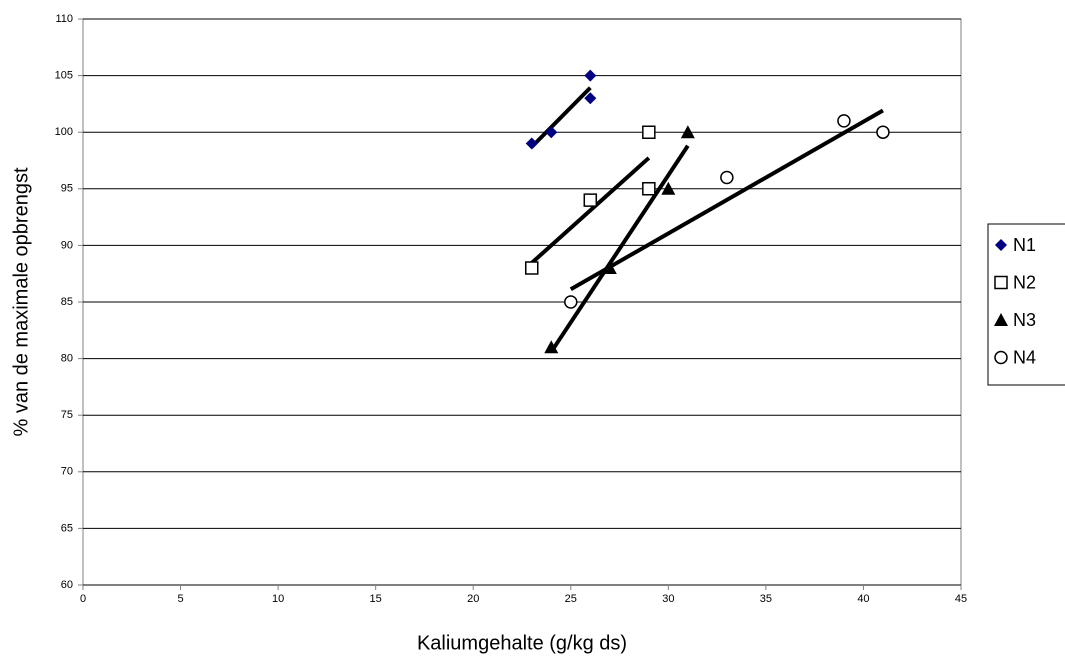 The width and height of the screenshot is (1065, 659). Describe the element at coordinates (863, 599) in the screenshot. I see `x-tick-label: 40` at that location.